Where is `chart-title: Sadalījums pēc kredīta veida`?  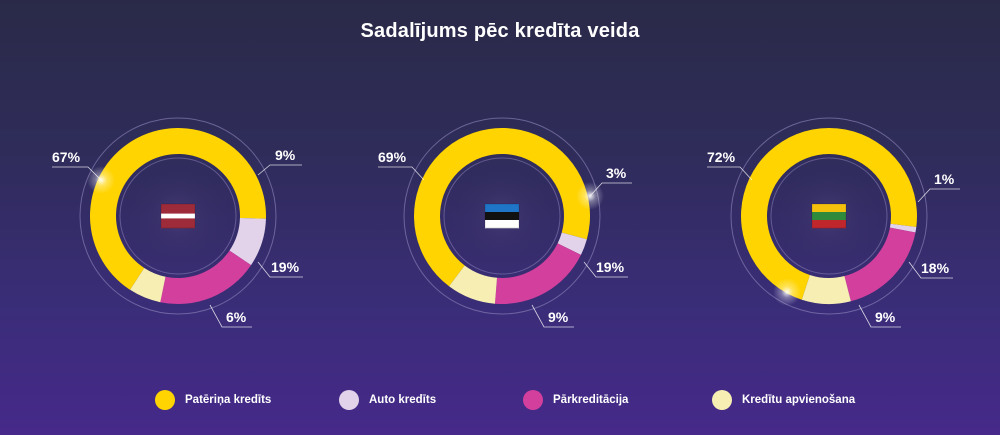
chart-title: Sadalījums pēc kredīta veida is located at coordinates (500, 31).